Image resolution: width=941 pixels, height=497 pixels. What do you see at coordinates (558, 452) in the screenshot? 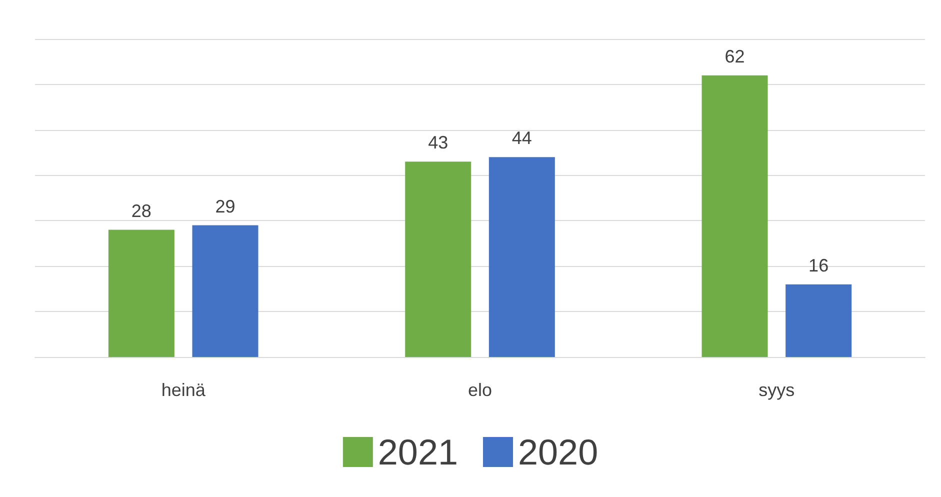
I see `legend-label: 2020` at bounding box center [558, 452].